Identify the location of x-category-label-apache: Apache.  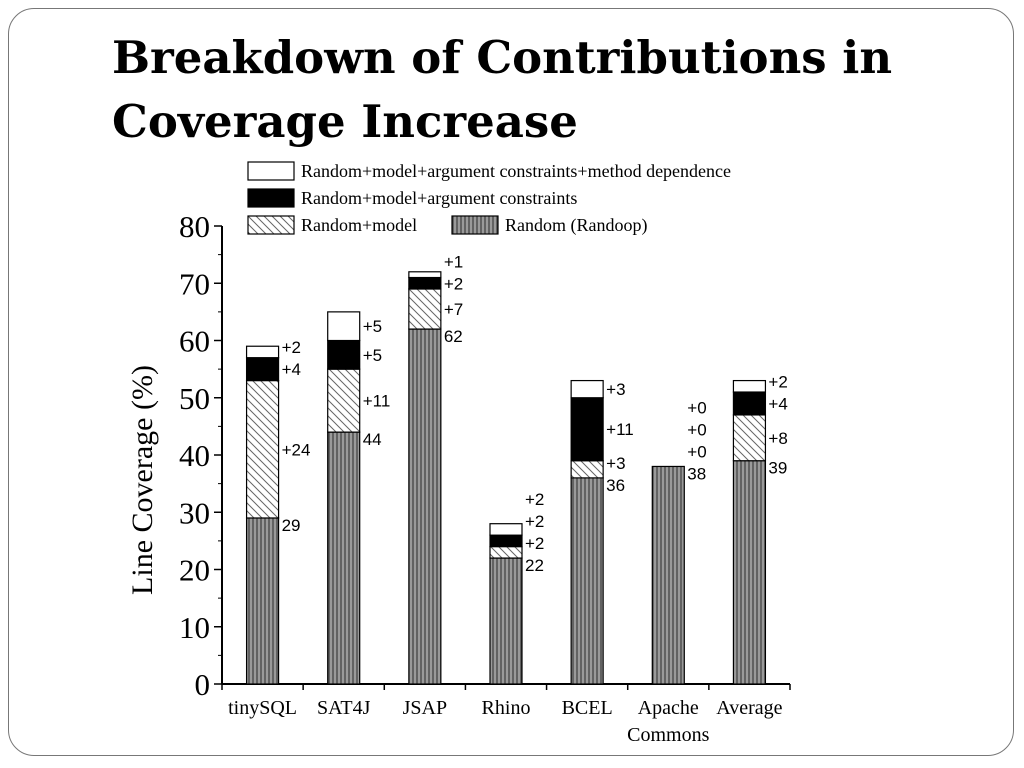
(668, 708).